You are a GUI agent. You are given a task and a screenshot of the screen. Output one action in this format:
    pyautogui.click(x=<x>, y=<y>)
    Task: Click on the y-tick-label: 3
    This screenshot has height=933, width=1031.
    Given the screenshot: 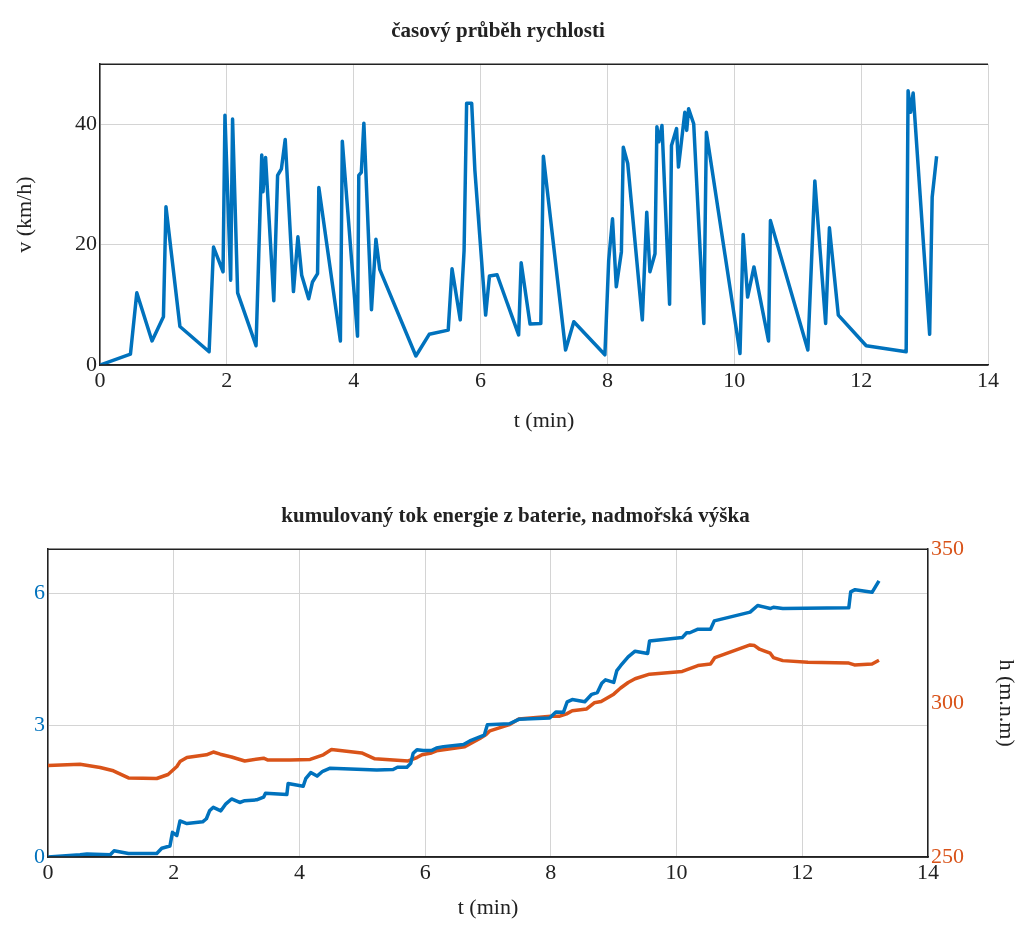 What is the action you would take?
    pyautogui.click(x=39, y=723)
    